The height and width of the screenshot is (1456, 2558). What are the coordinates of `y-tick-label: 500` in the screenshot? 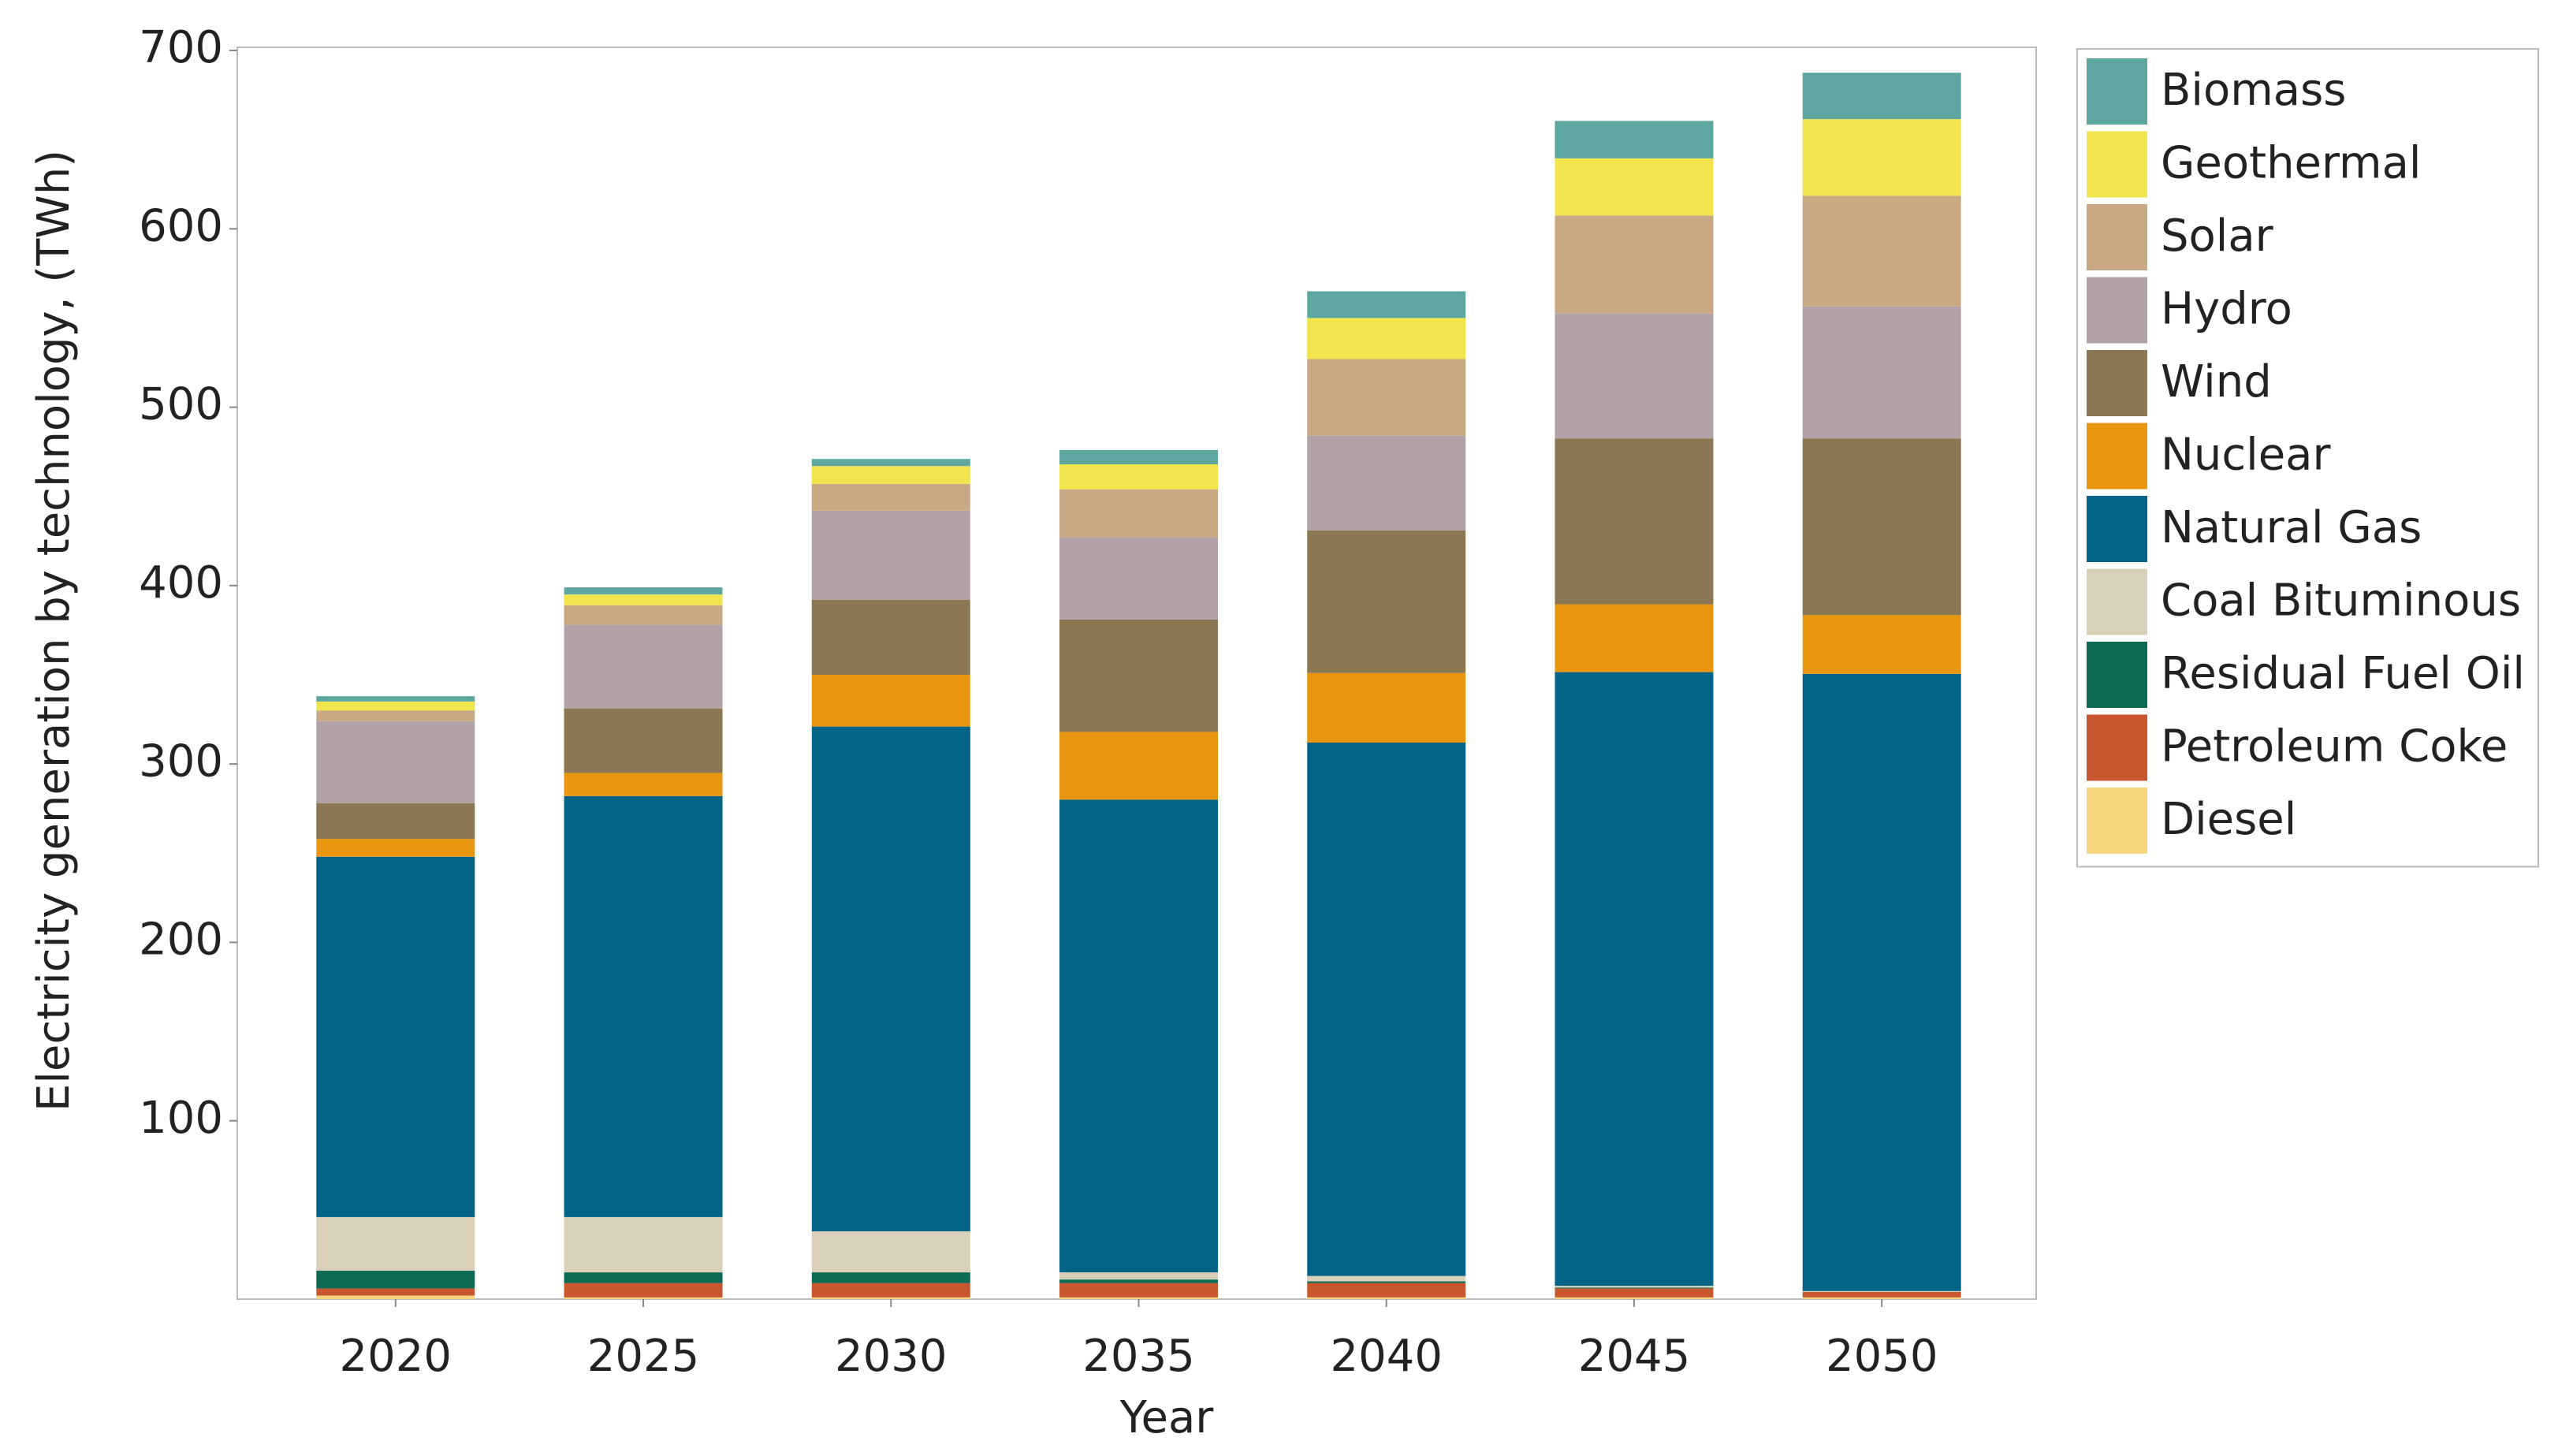 It's located at (181, 404).